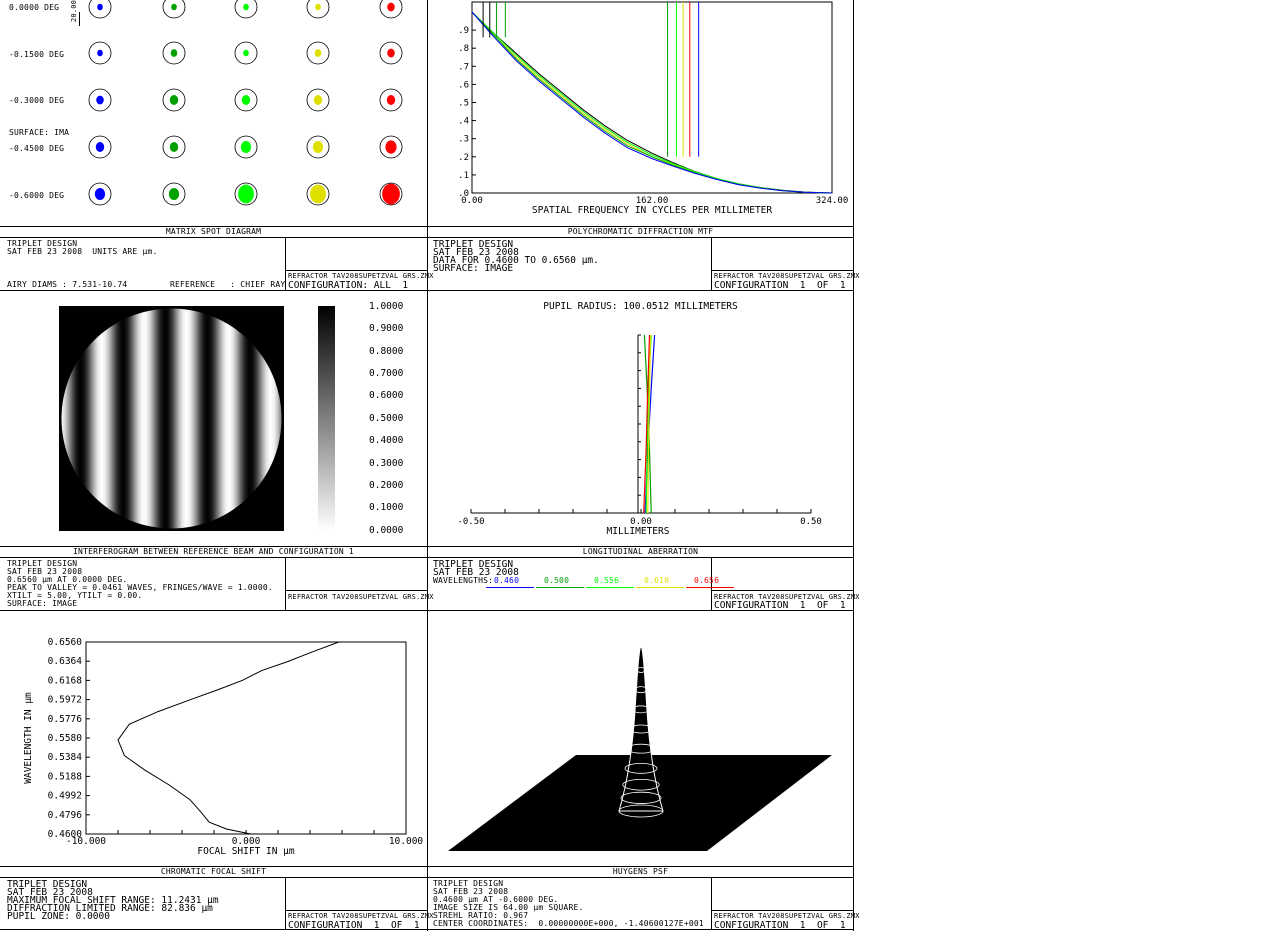 The image size is (1263, 931). Describe the element at coordinates (65, 834) in the screenshot. I see `chrom-y-tick-label: 0.4600` at that location.